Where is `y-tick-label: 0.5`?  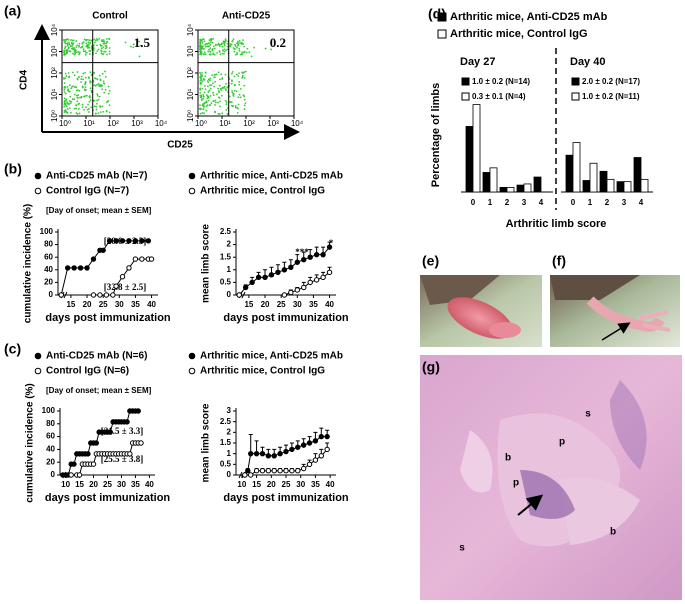 y-tick-label: 0.5 is located at coordinates (226, 463).